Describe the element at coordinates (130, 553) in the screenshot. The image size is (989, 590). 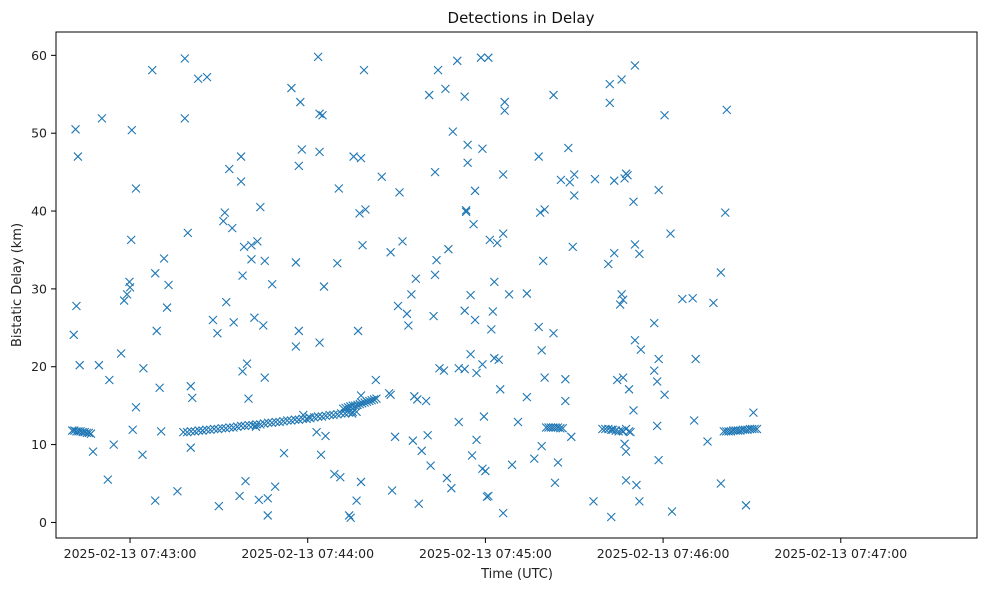
I see `x-tick-label: 2025-02-13 07:43:00` at that location.